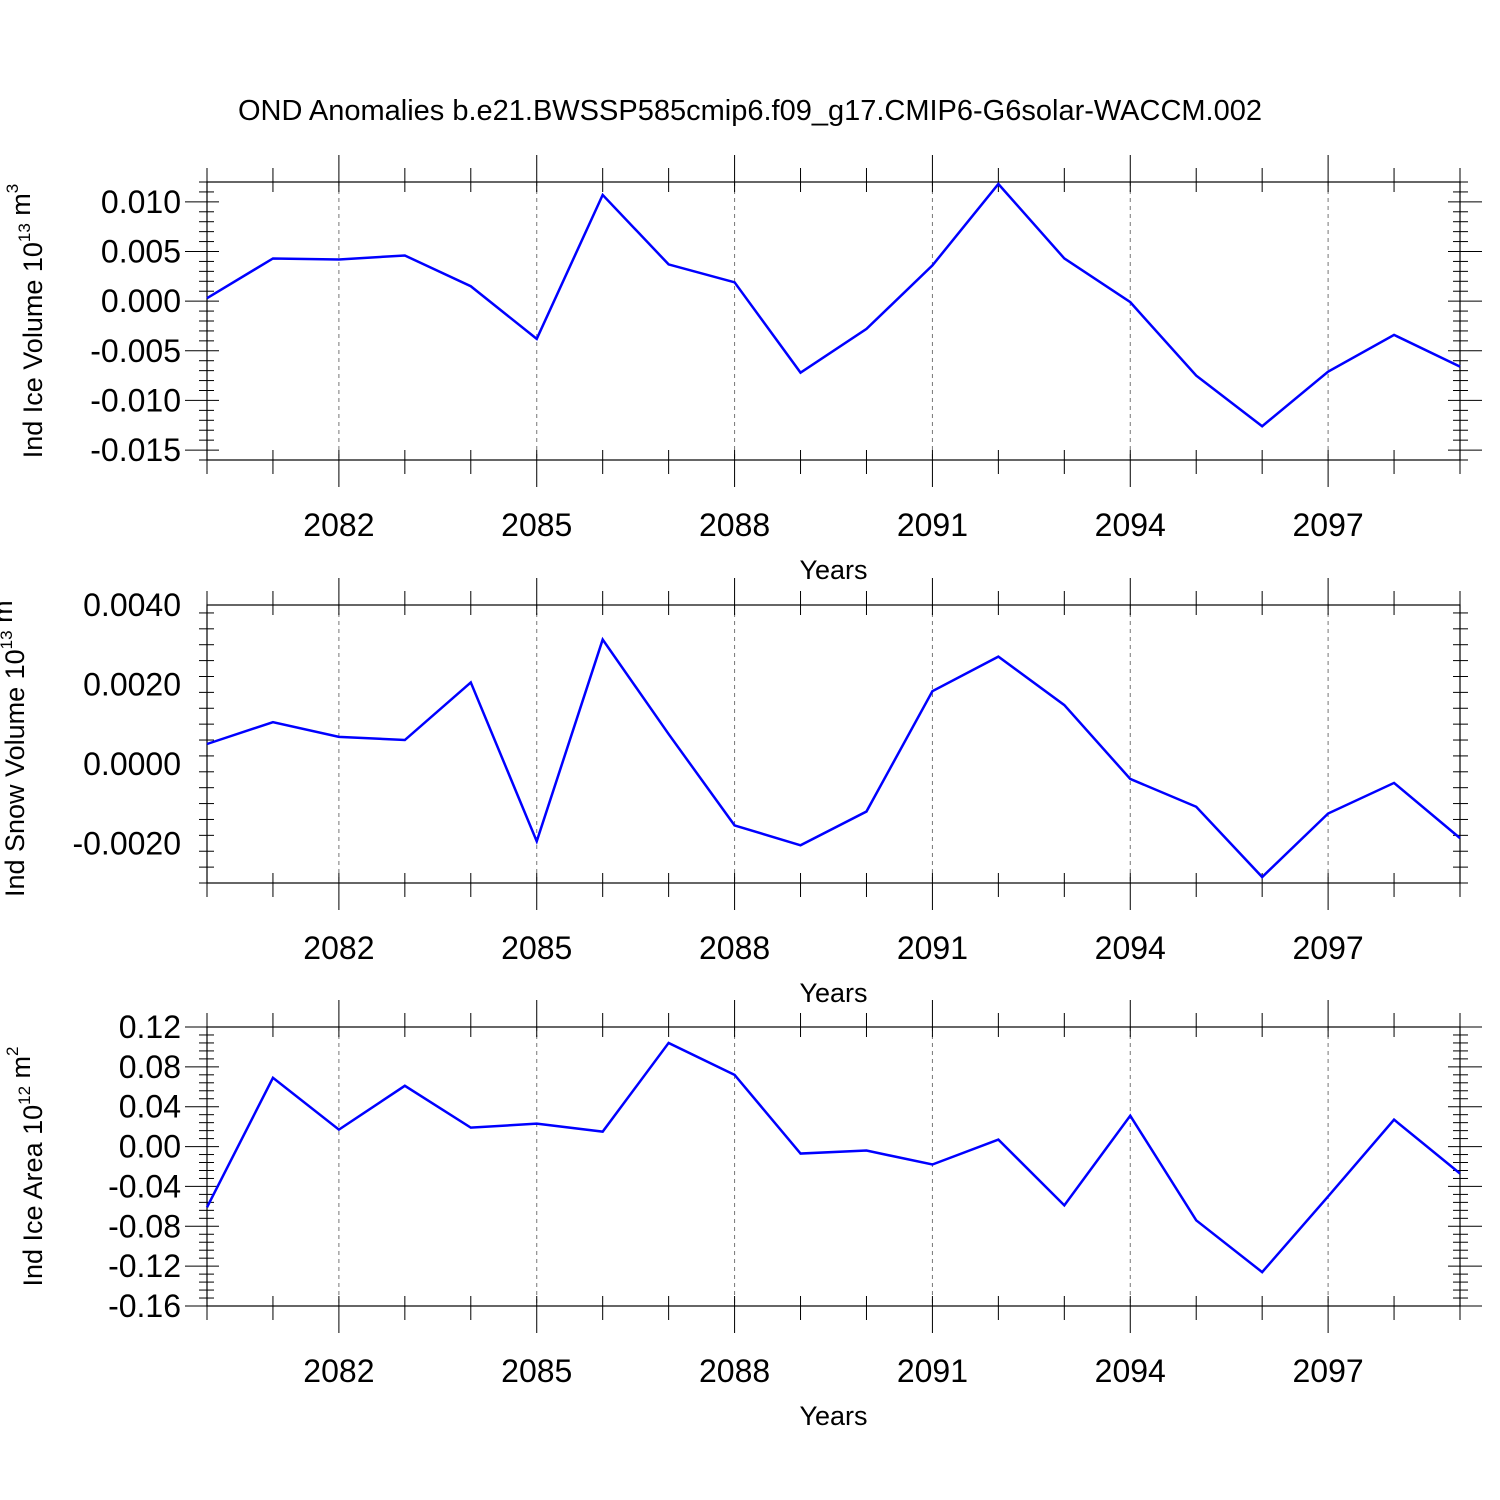 The width and height of the screenshot is (1500, 1500). What do you see at coordinates (150, 1027) in the screenshot?
I see `y-tick-label: 0.12` at bounding box center [150, 1027].